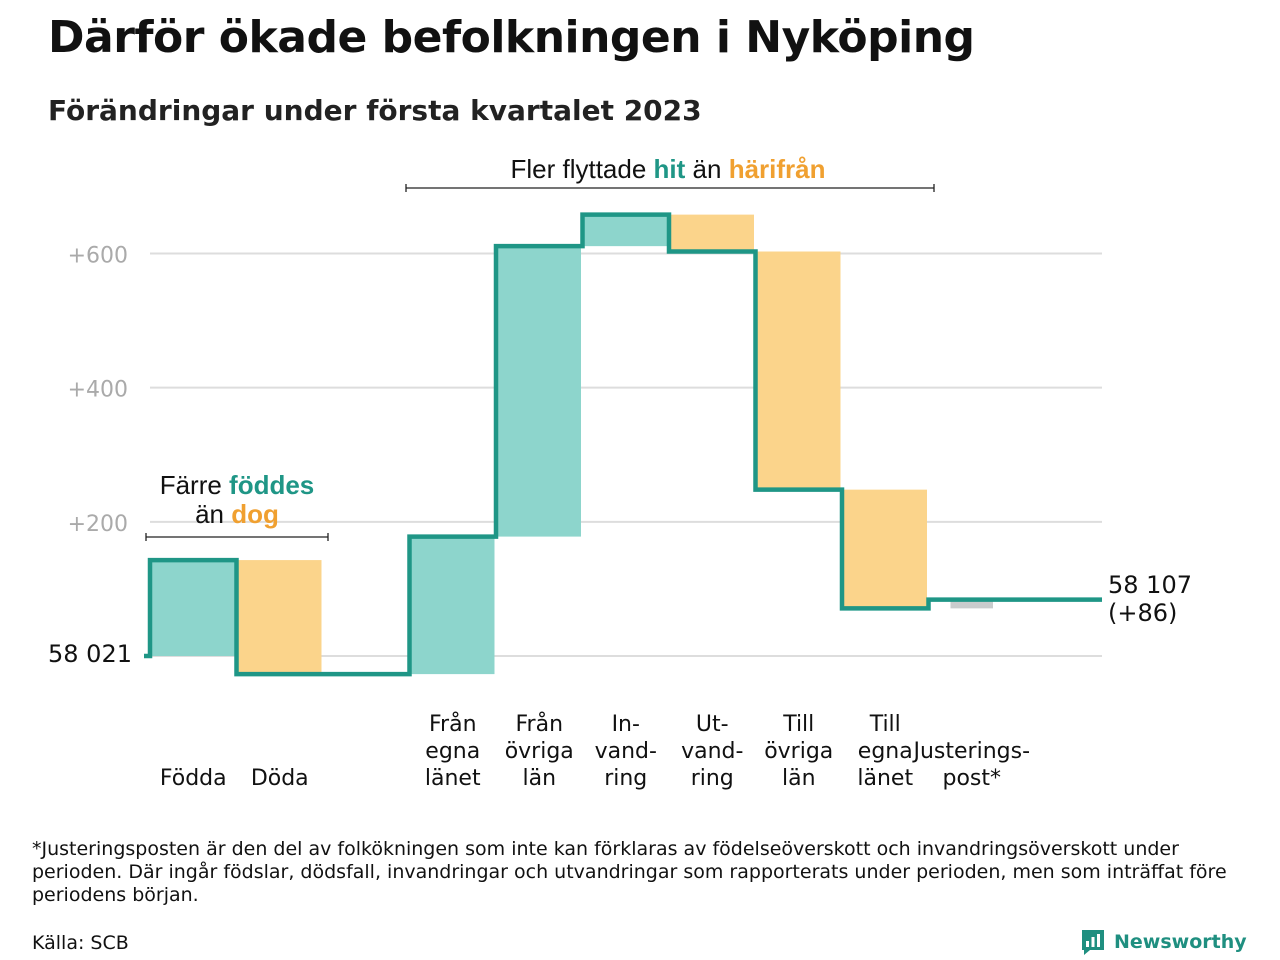 The image size is (1280, 960). I want to click on y-tick-label: +600, so click(98, 256).